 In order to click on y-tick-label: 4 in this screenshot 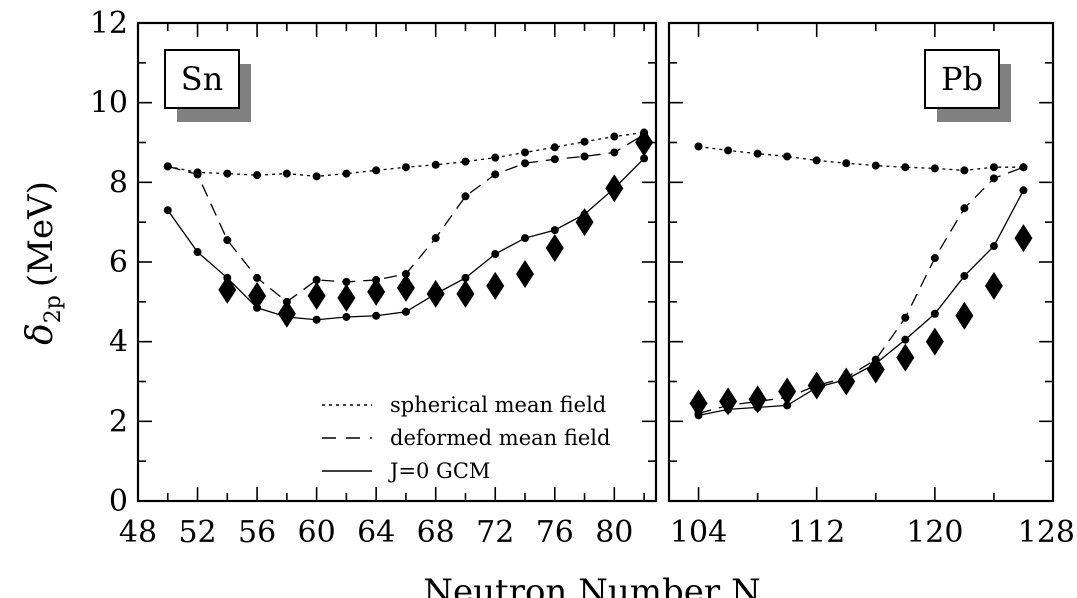, I will do `click(118, 342)`.